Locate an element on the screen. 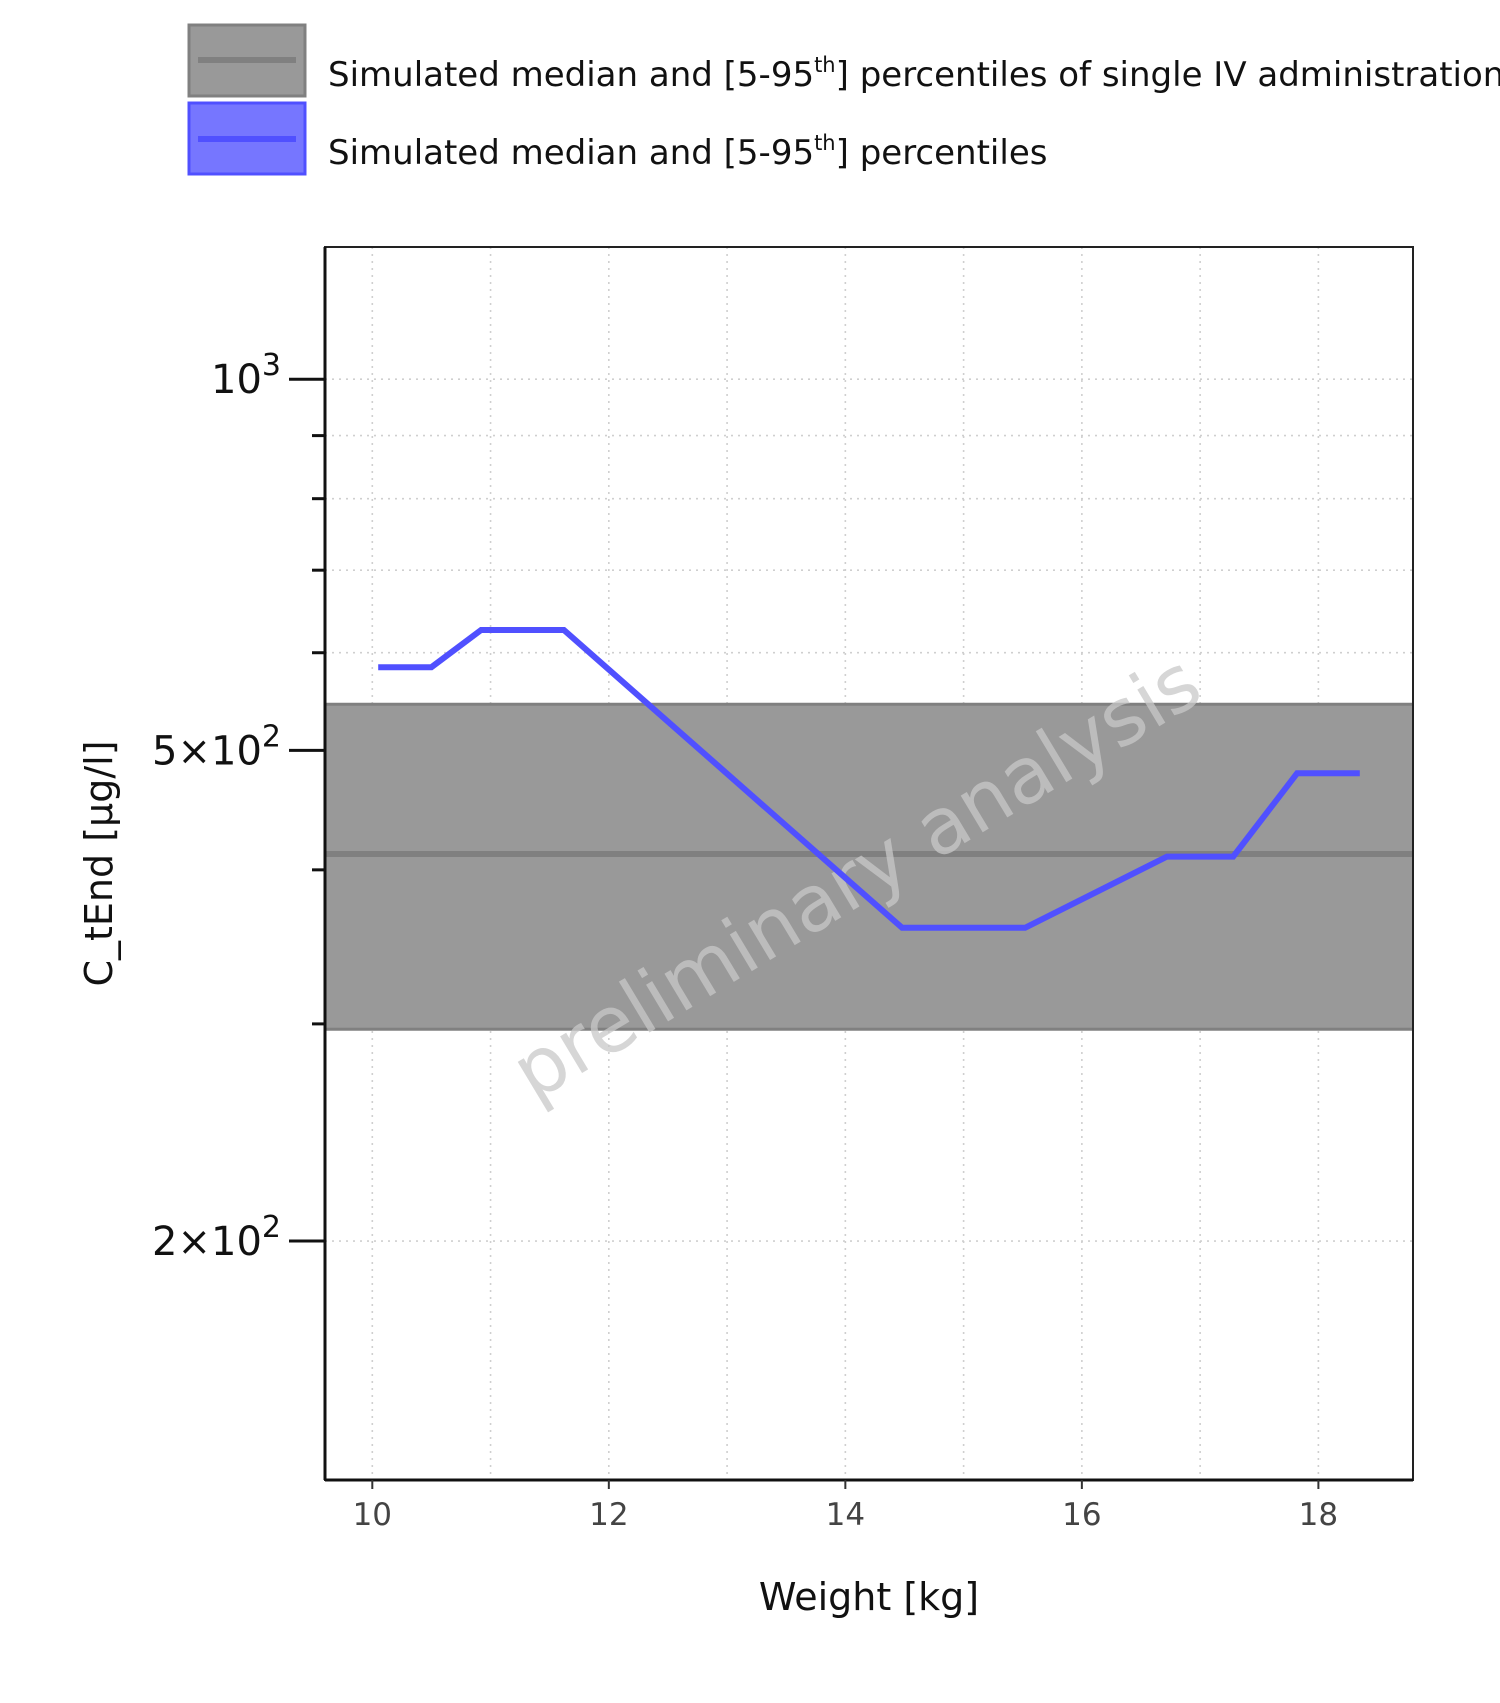  x-tick-label-2: 14 is located at coordinates (845, 1515).